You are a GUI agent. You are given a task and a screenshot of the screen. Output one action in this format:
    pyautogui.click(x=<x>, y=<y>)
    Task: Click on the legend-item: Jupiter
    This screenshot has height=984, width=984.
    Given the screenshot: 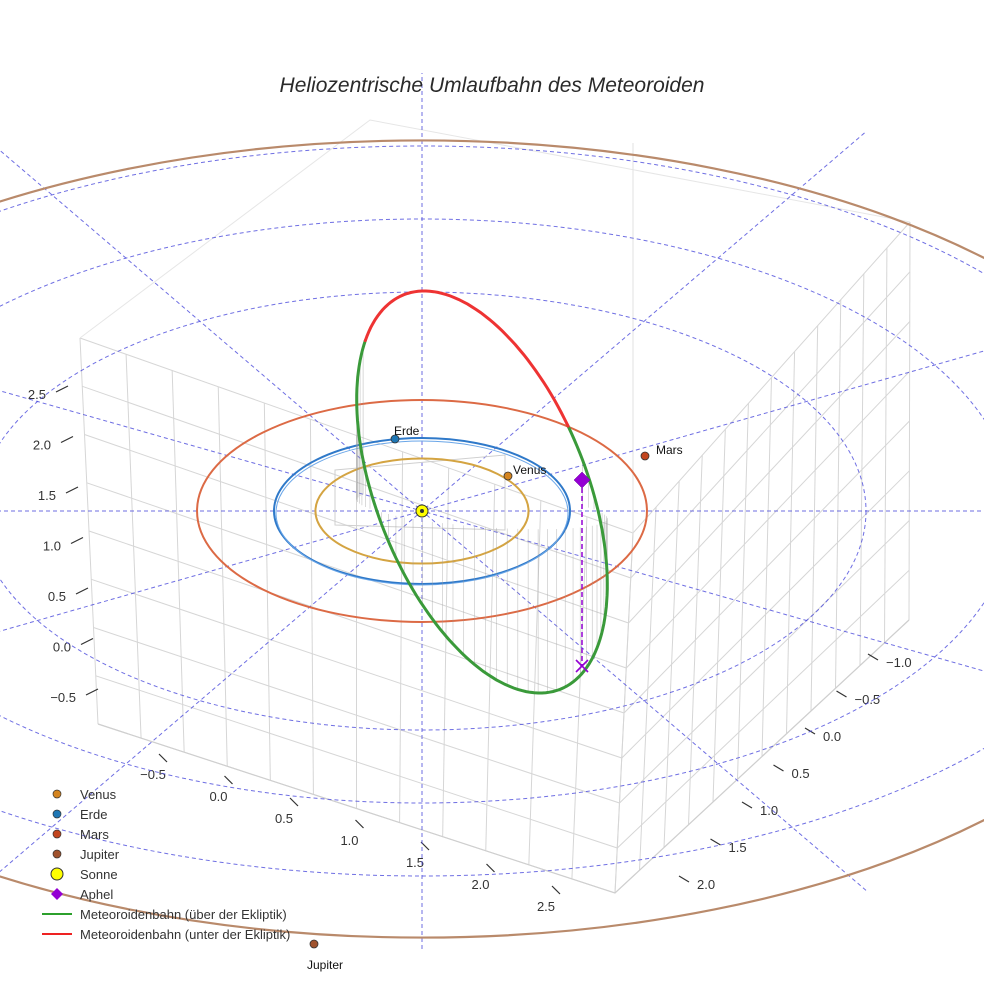 What is the action you would take?
    pyautogui.click(x=165, y=854)
    